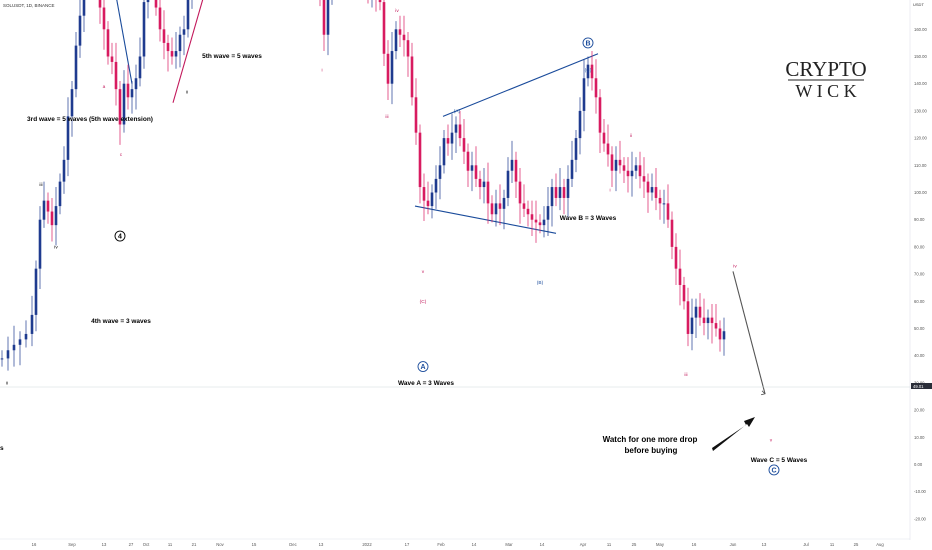  I want to click on y-tick-label: 30.00, so click(919, 382).